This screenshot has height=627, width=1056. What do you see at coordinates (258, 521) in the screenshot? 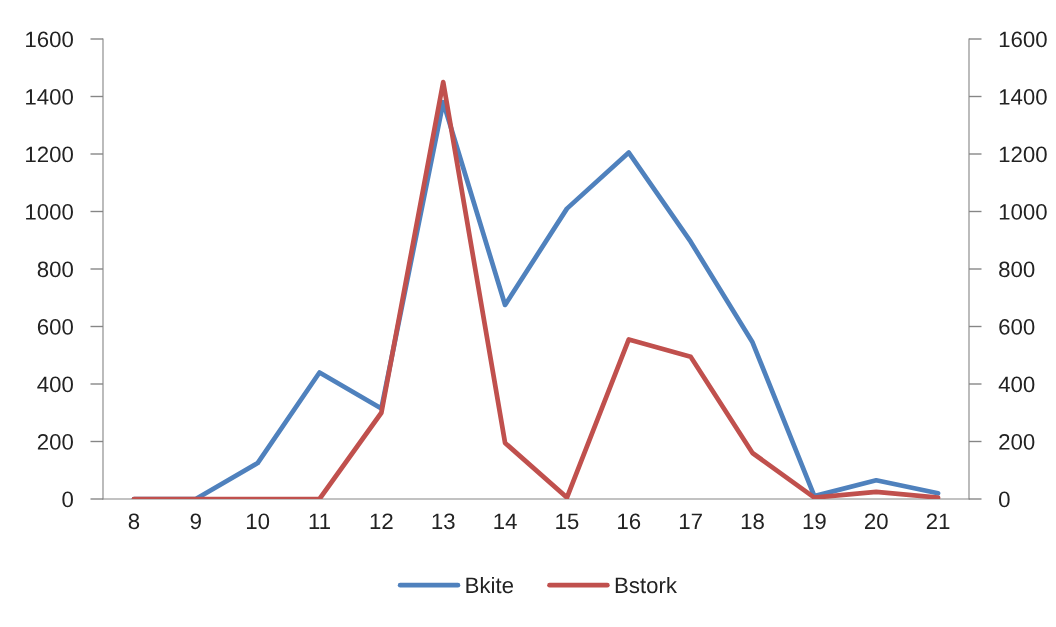
I see `x-tick-label: 10` at bounding box center [258, 521].